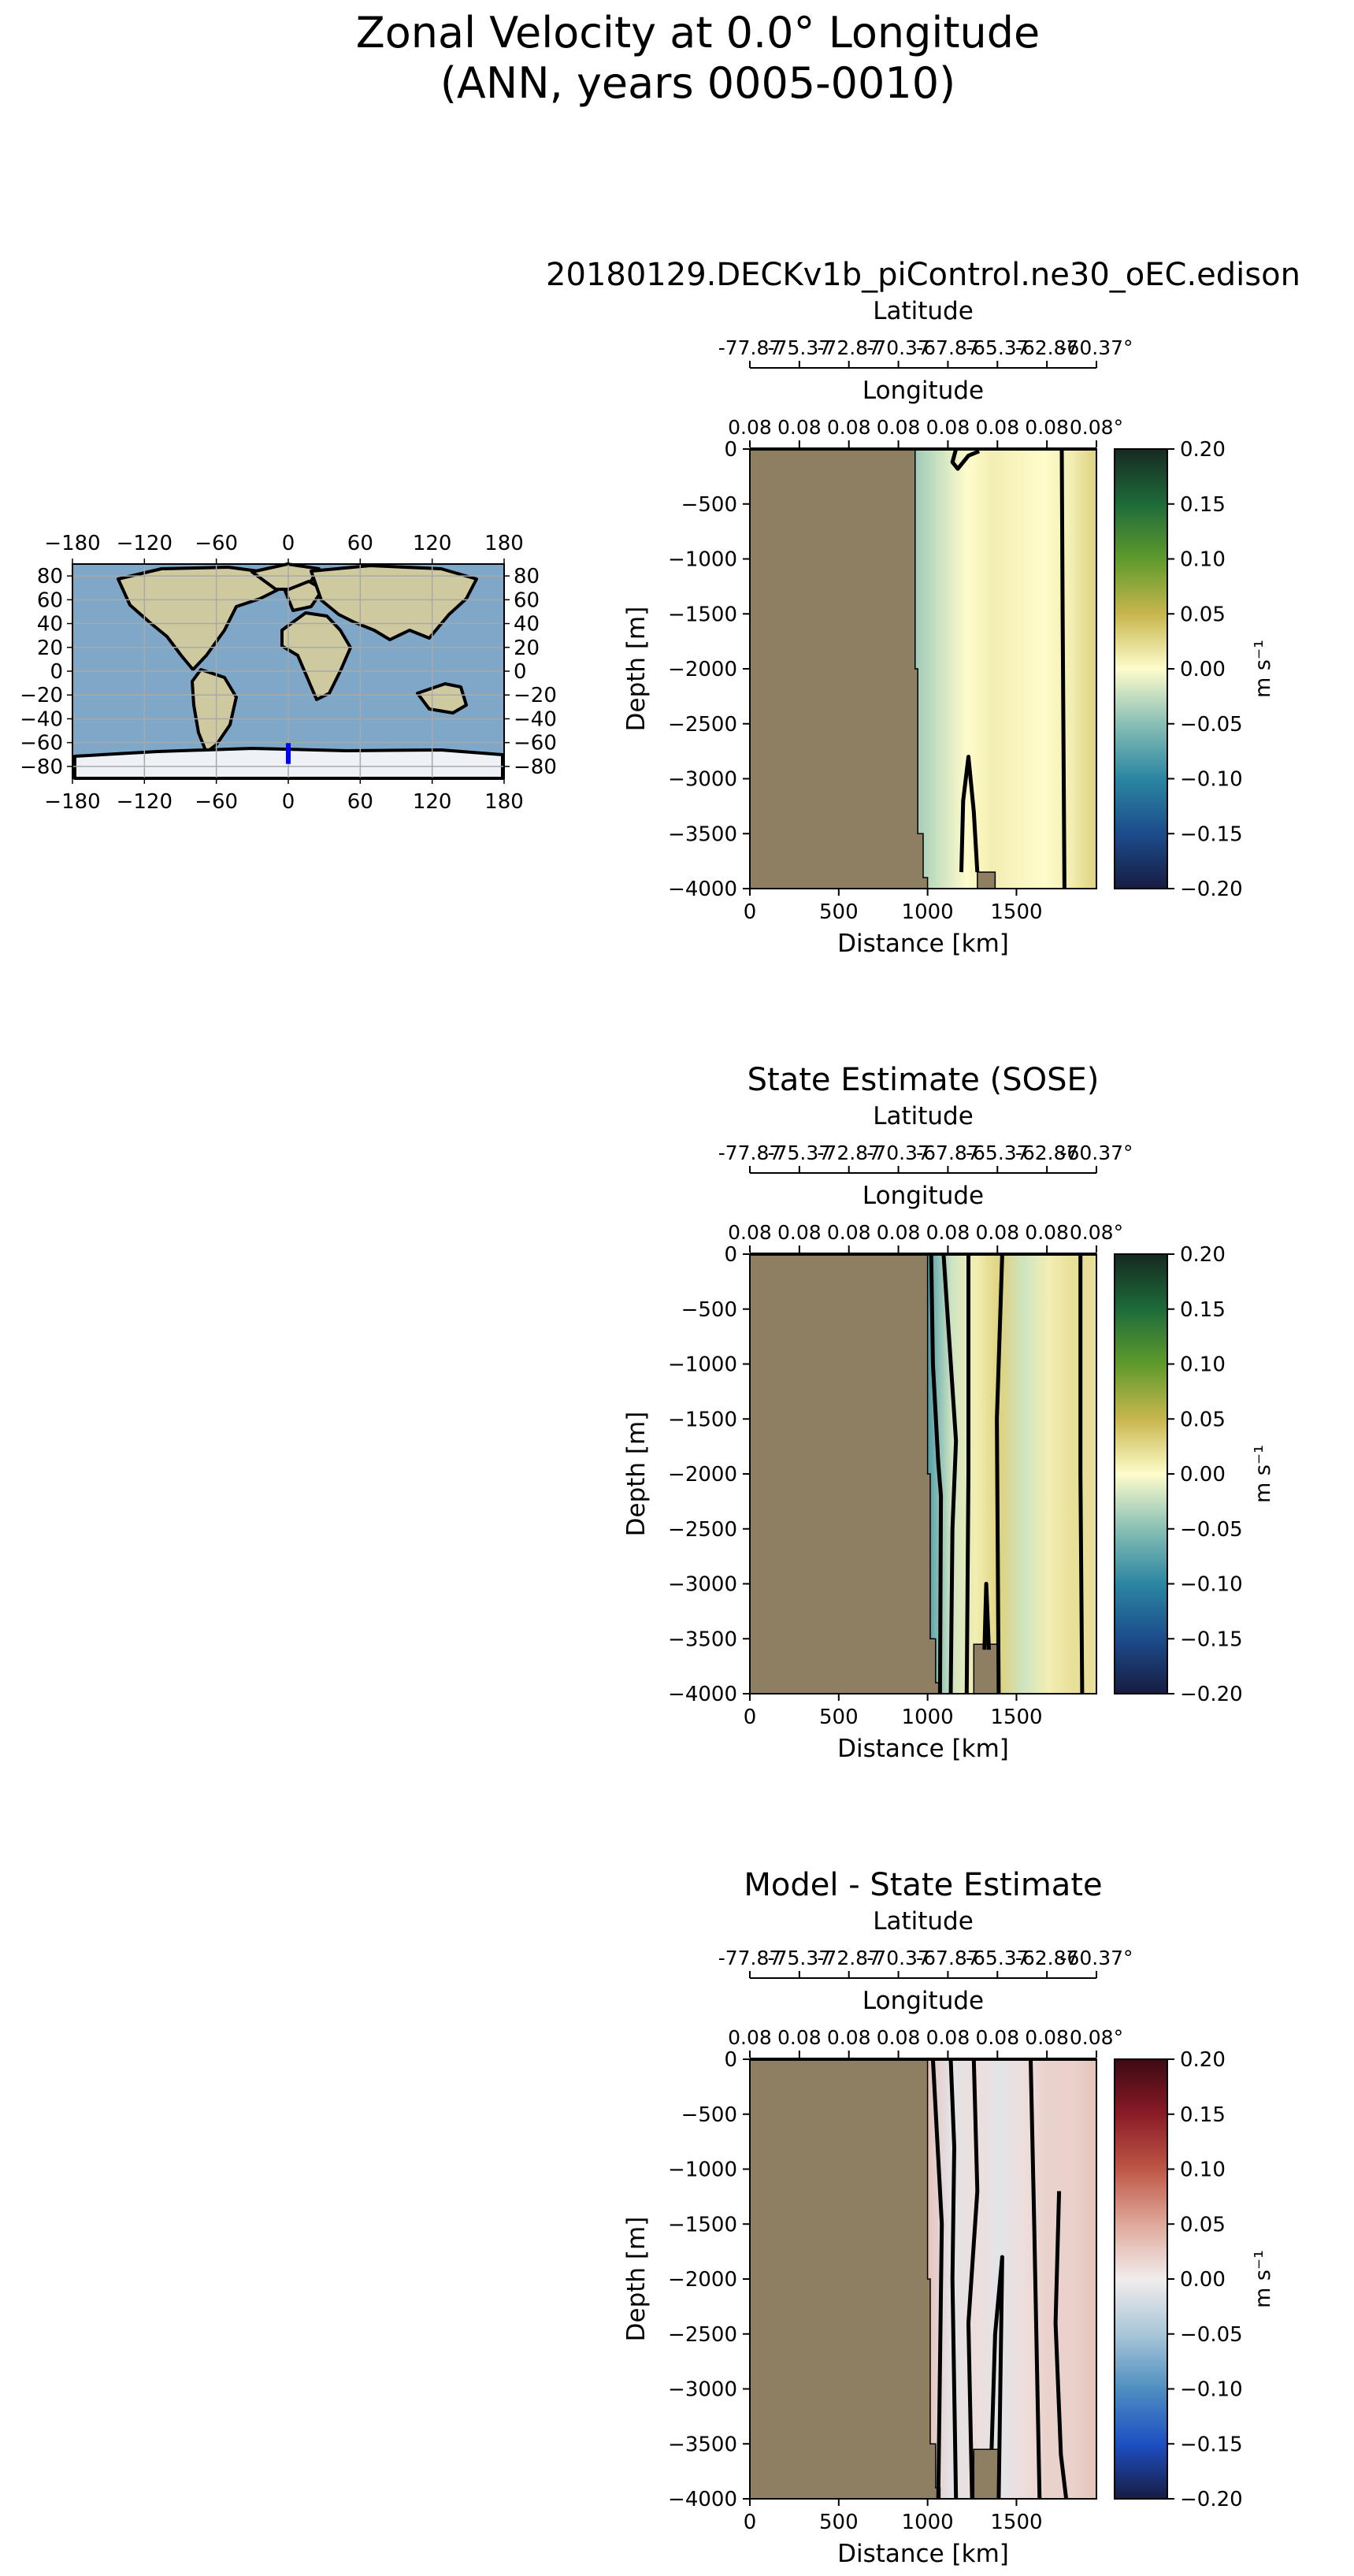  What do you see at coordinates (1203, 1310) in the screenshot?
I see `colorbar-tick-label: 0.15` at bounding box center [1203, 1310].